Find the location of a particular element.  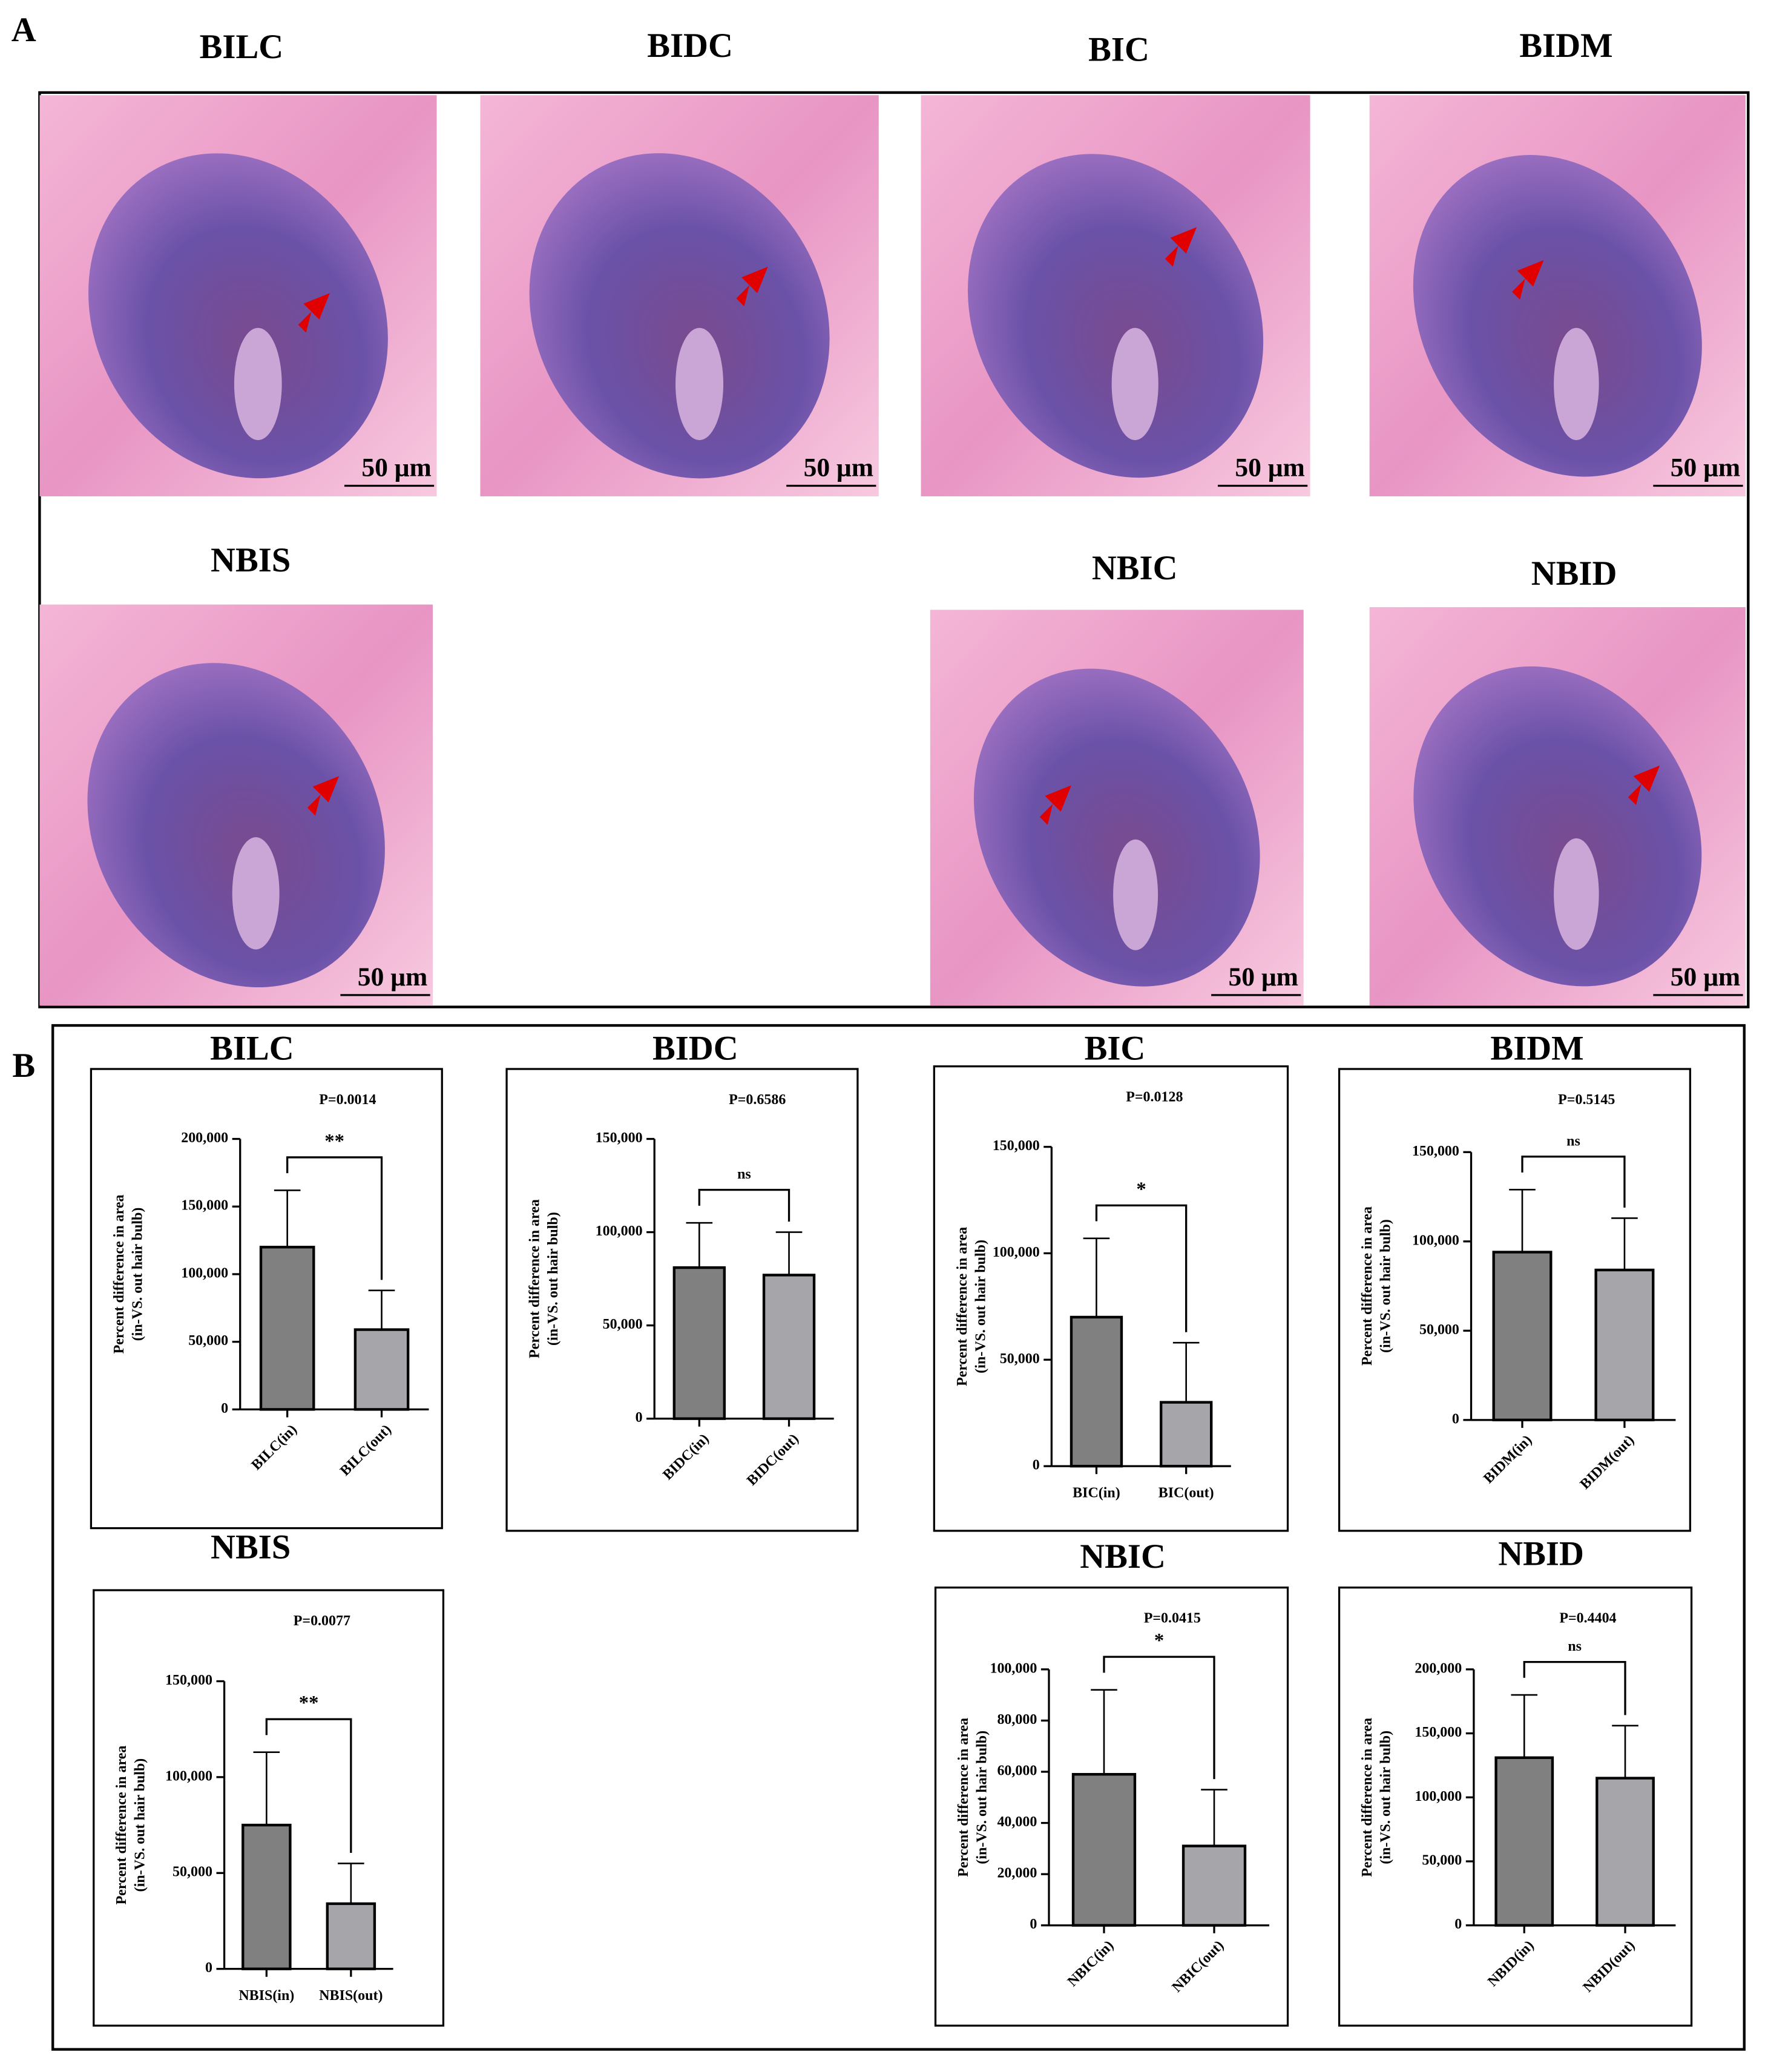

chart-title: BIDC is located at coordinates (695, 1049).